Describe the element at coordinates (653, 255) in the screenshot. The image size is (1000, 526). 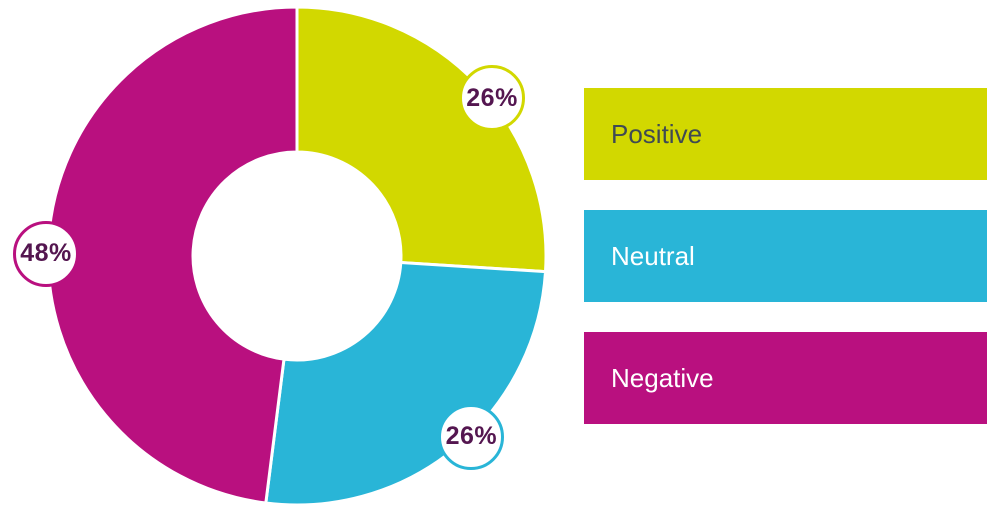
I see `legend-label: Neutral` at that location.